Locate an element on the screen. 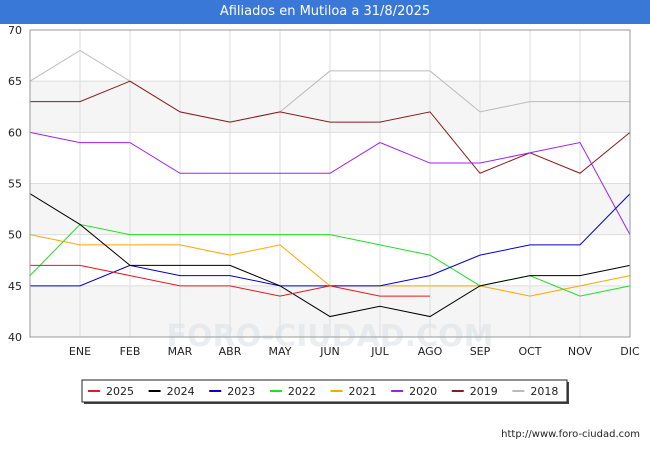  x-tick-label: MAR is located at coordinates (180, 351).